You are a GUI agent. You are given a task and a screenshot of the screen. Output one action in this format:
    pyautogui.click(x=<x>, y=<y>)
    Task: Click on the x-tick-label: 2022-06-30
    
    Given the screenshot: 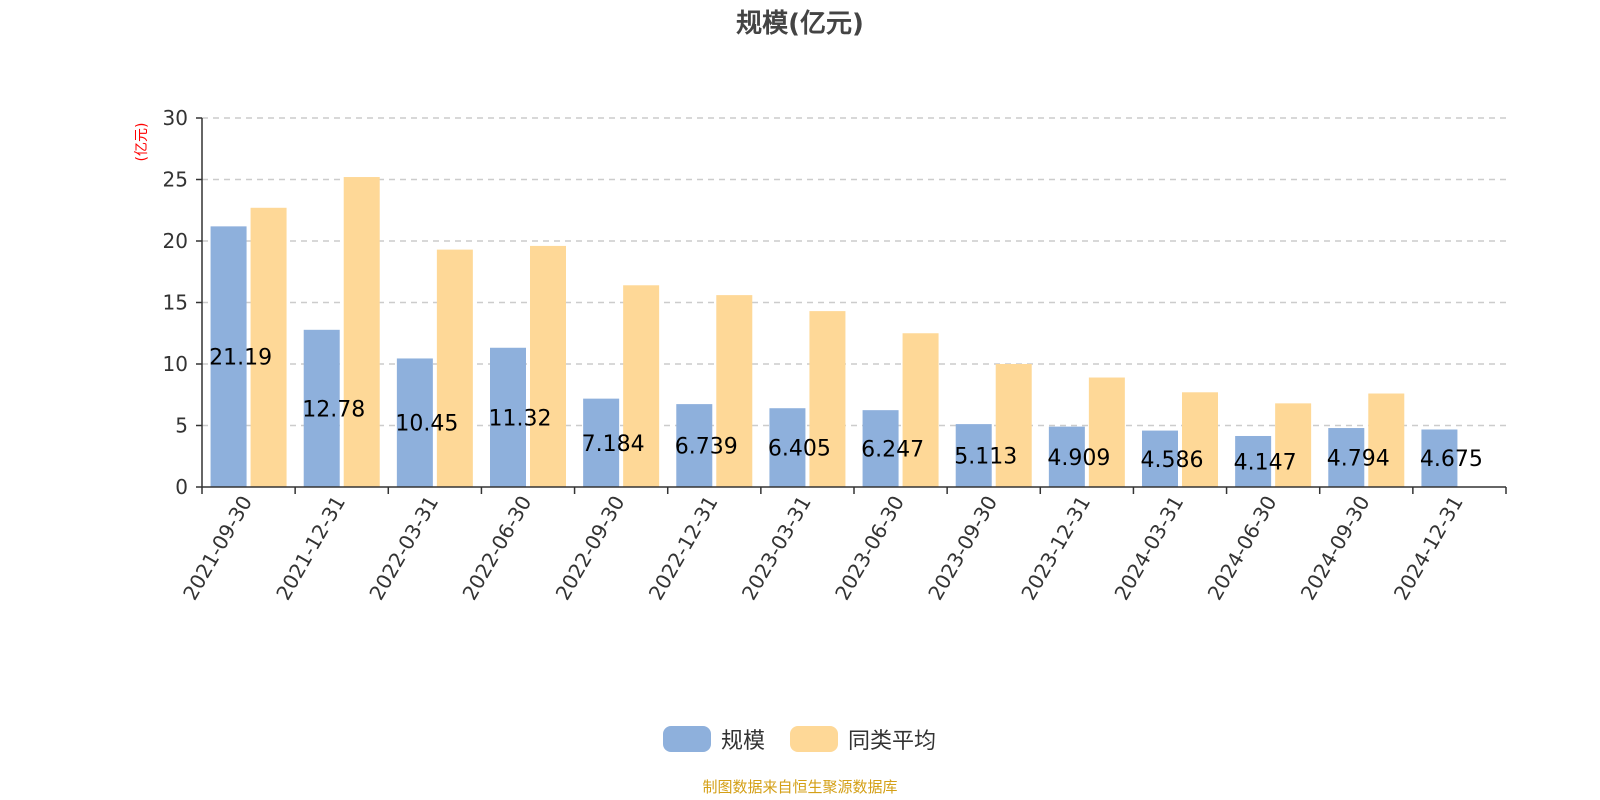 What is the action you would take?
    pyautogui.click(x=496, y=548)
    